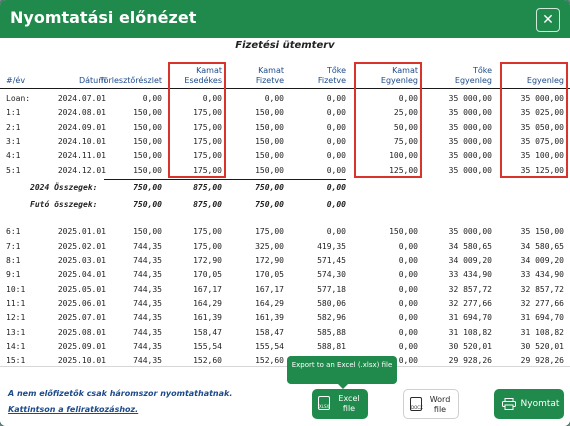 The width and height of the screenshot is (570, 426). What do you see at coordinates (269, 346) in the screenshot?
I see `cell-interest-paid: 155,54` at bounding box center [269, 346].